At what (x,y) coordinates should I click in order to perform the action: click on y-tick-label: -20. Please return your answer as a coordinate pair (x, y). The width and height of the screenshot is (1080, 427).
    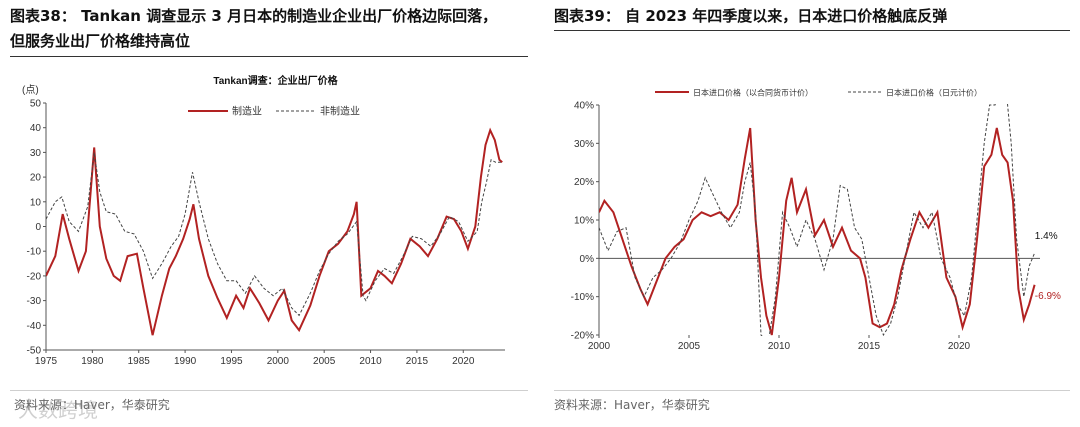
    Looking at the image, I should click on (34, 276).